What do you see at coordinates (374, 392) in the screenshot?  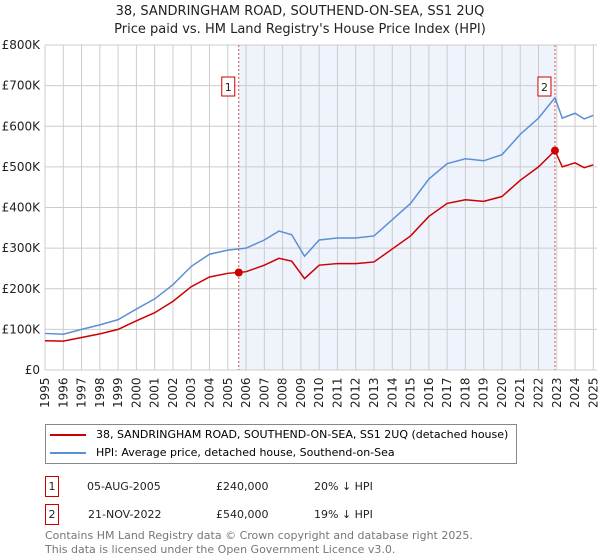 I see `x-tick-label: 2013` at bounding box center [374, 392].